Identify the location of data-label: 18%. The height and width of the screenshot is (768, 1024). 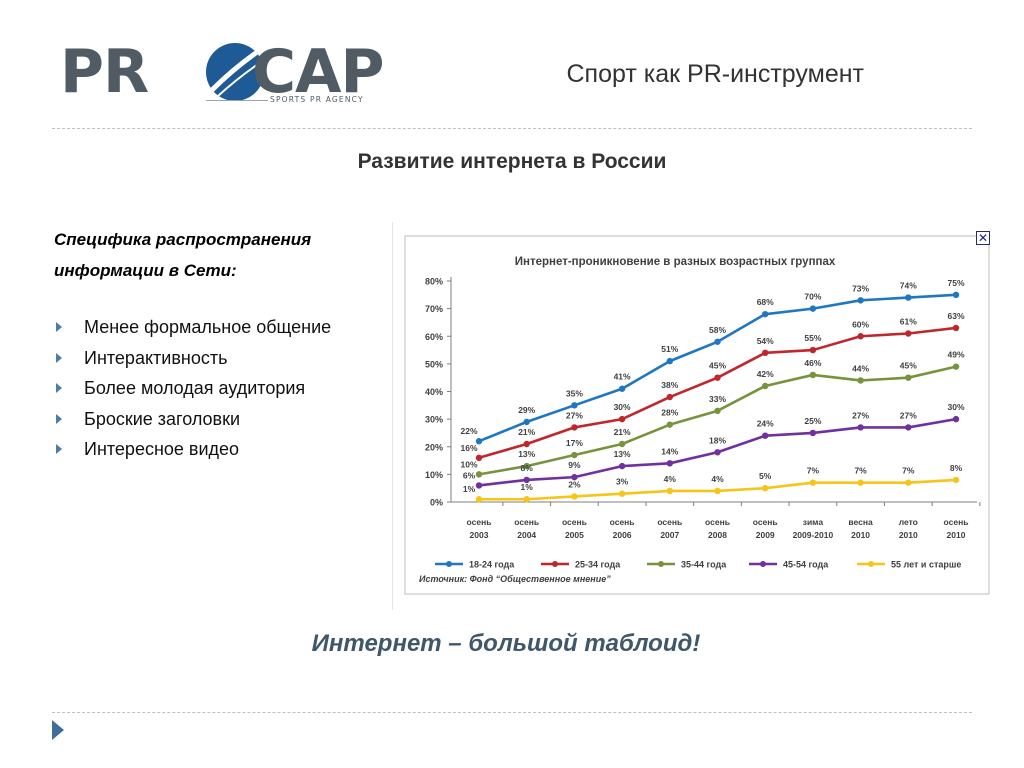
(717, 440).